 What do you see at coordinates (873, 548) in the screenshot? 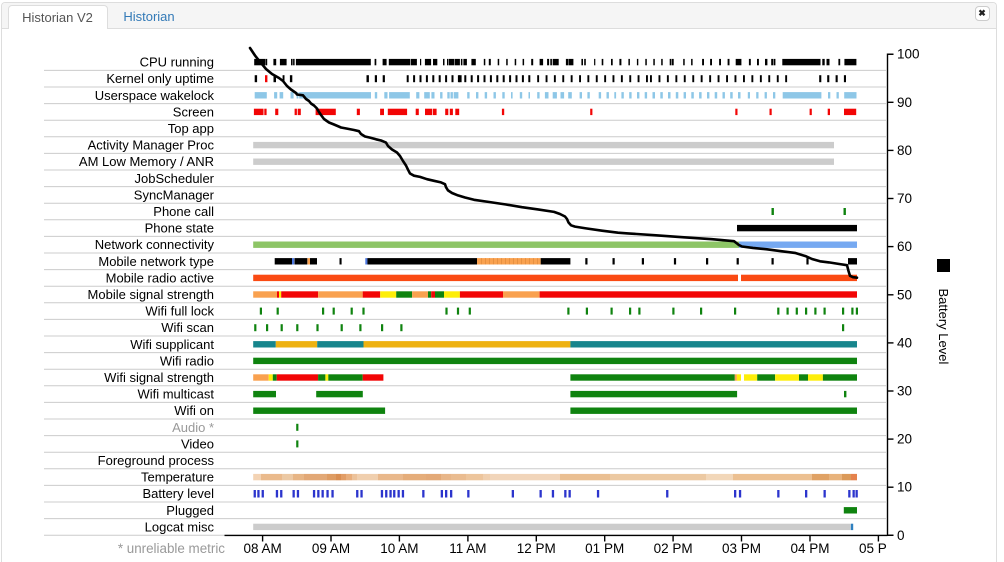
I see `svg-text: 05 P` at bounding box center [873, 548].